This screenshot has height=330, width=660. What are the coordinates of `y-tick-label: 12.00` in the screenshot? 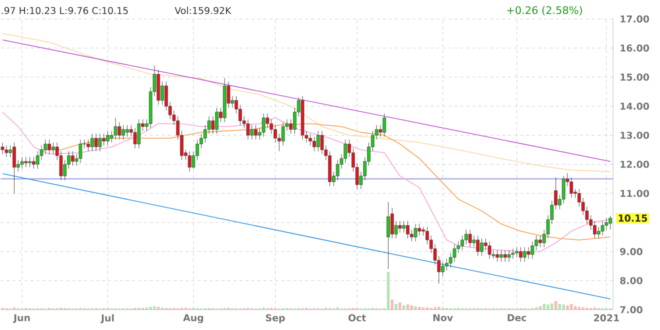 It's located at (635, 164).